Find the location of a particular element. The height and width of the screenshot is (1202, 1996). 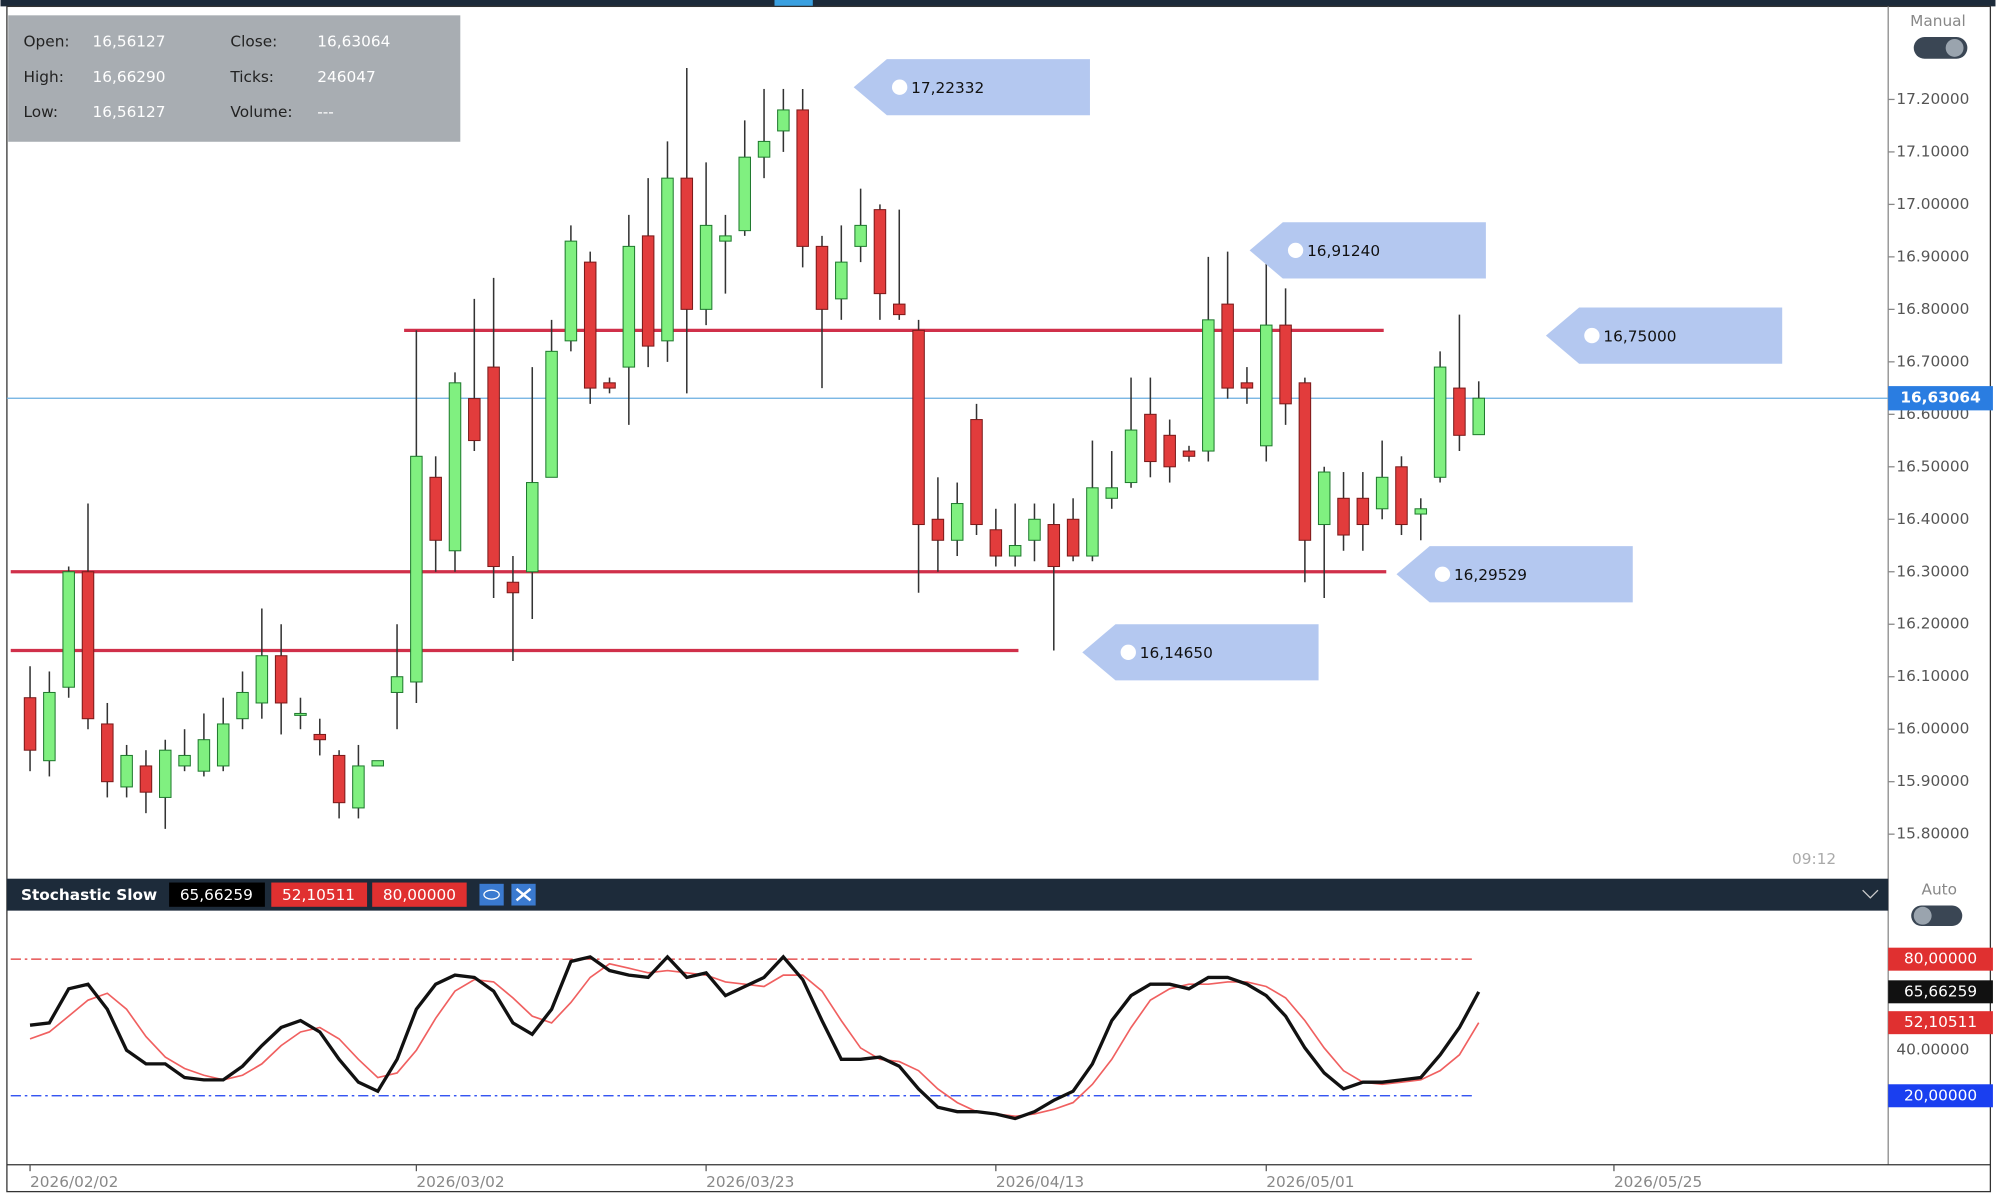

y-tick-label: 17.20000 is located at coordinates (1932, 99).